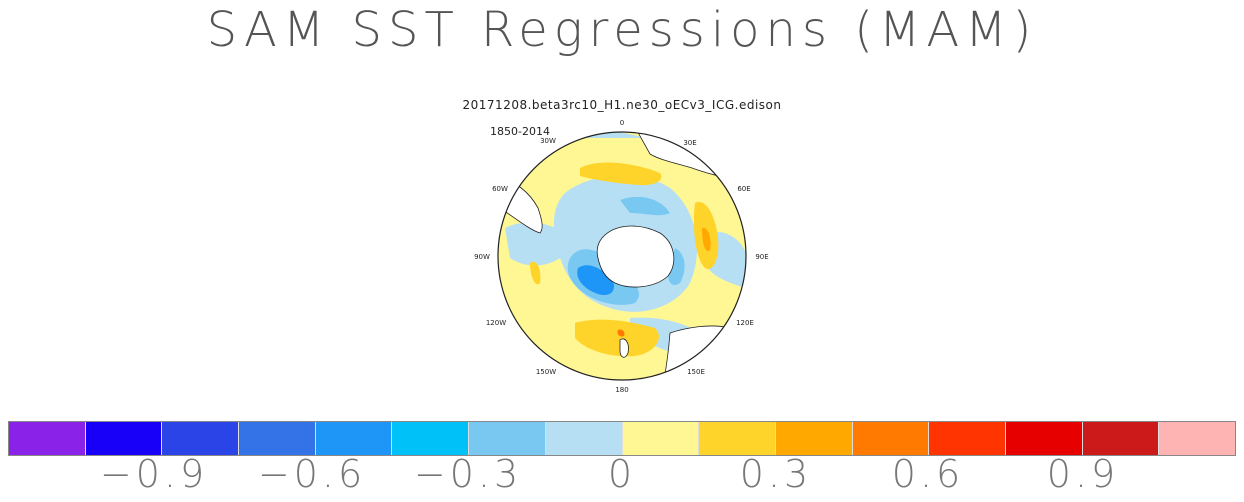  I want to click on colorbar-label-0-3: 0.3, so click(776, 474).